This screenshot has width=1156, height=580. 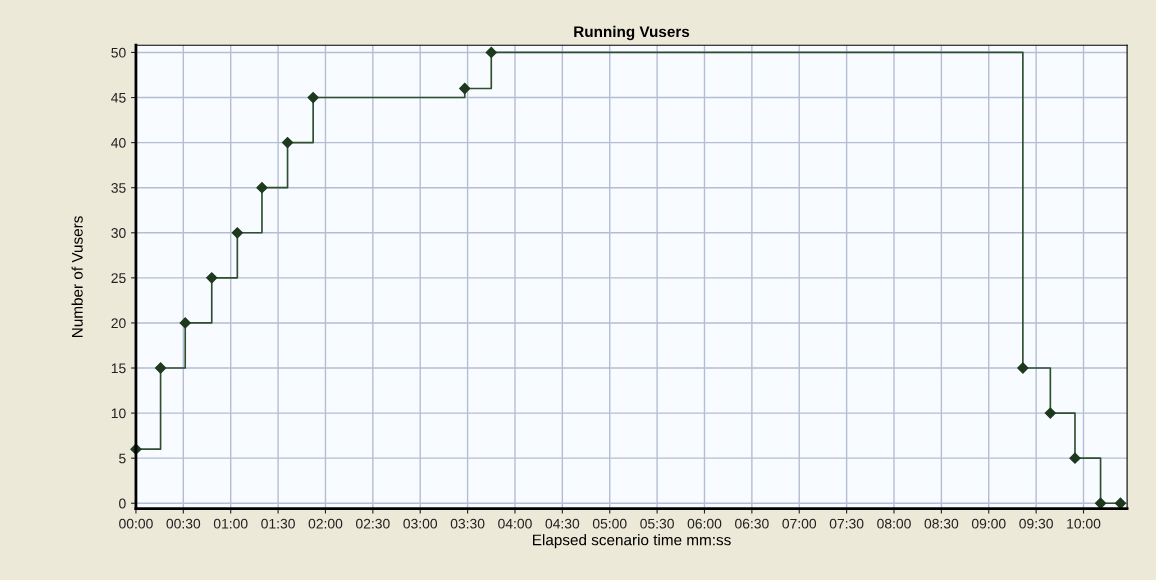 What do you see at coordinates (278, 523) in the screenshot?
I see `x-tick-label: 01:30` at bounding box center [278, 523].